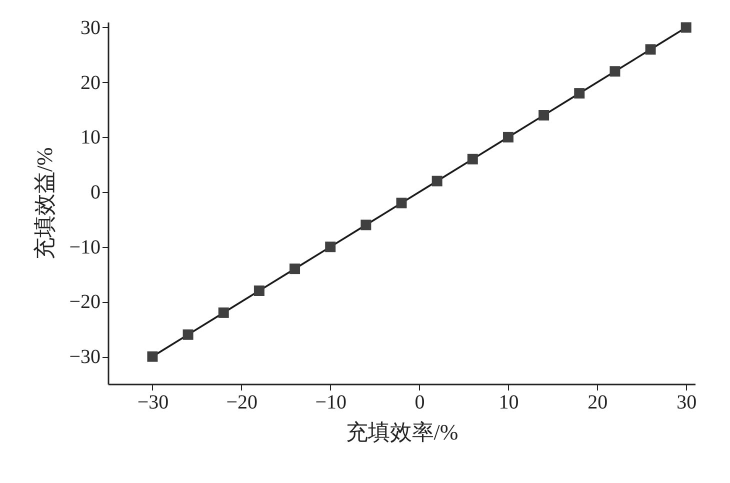 The width and height of the screenshot is (730, 483). Describe the element at coordinates (84, 302) in the screenshot. I see `y-tick-label: −20` at that location.